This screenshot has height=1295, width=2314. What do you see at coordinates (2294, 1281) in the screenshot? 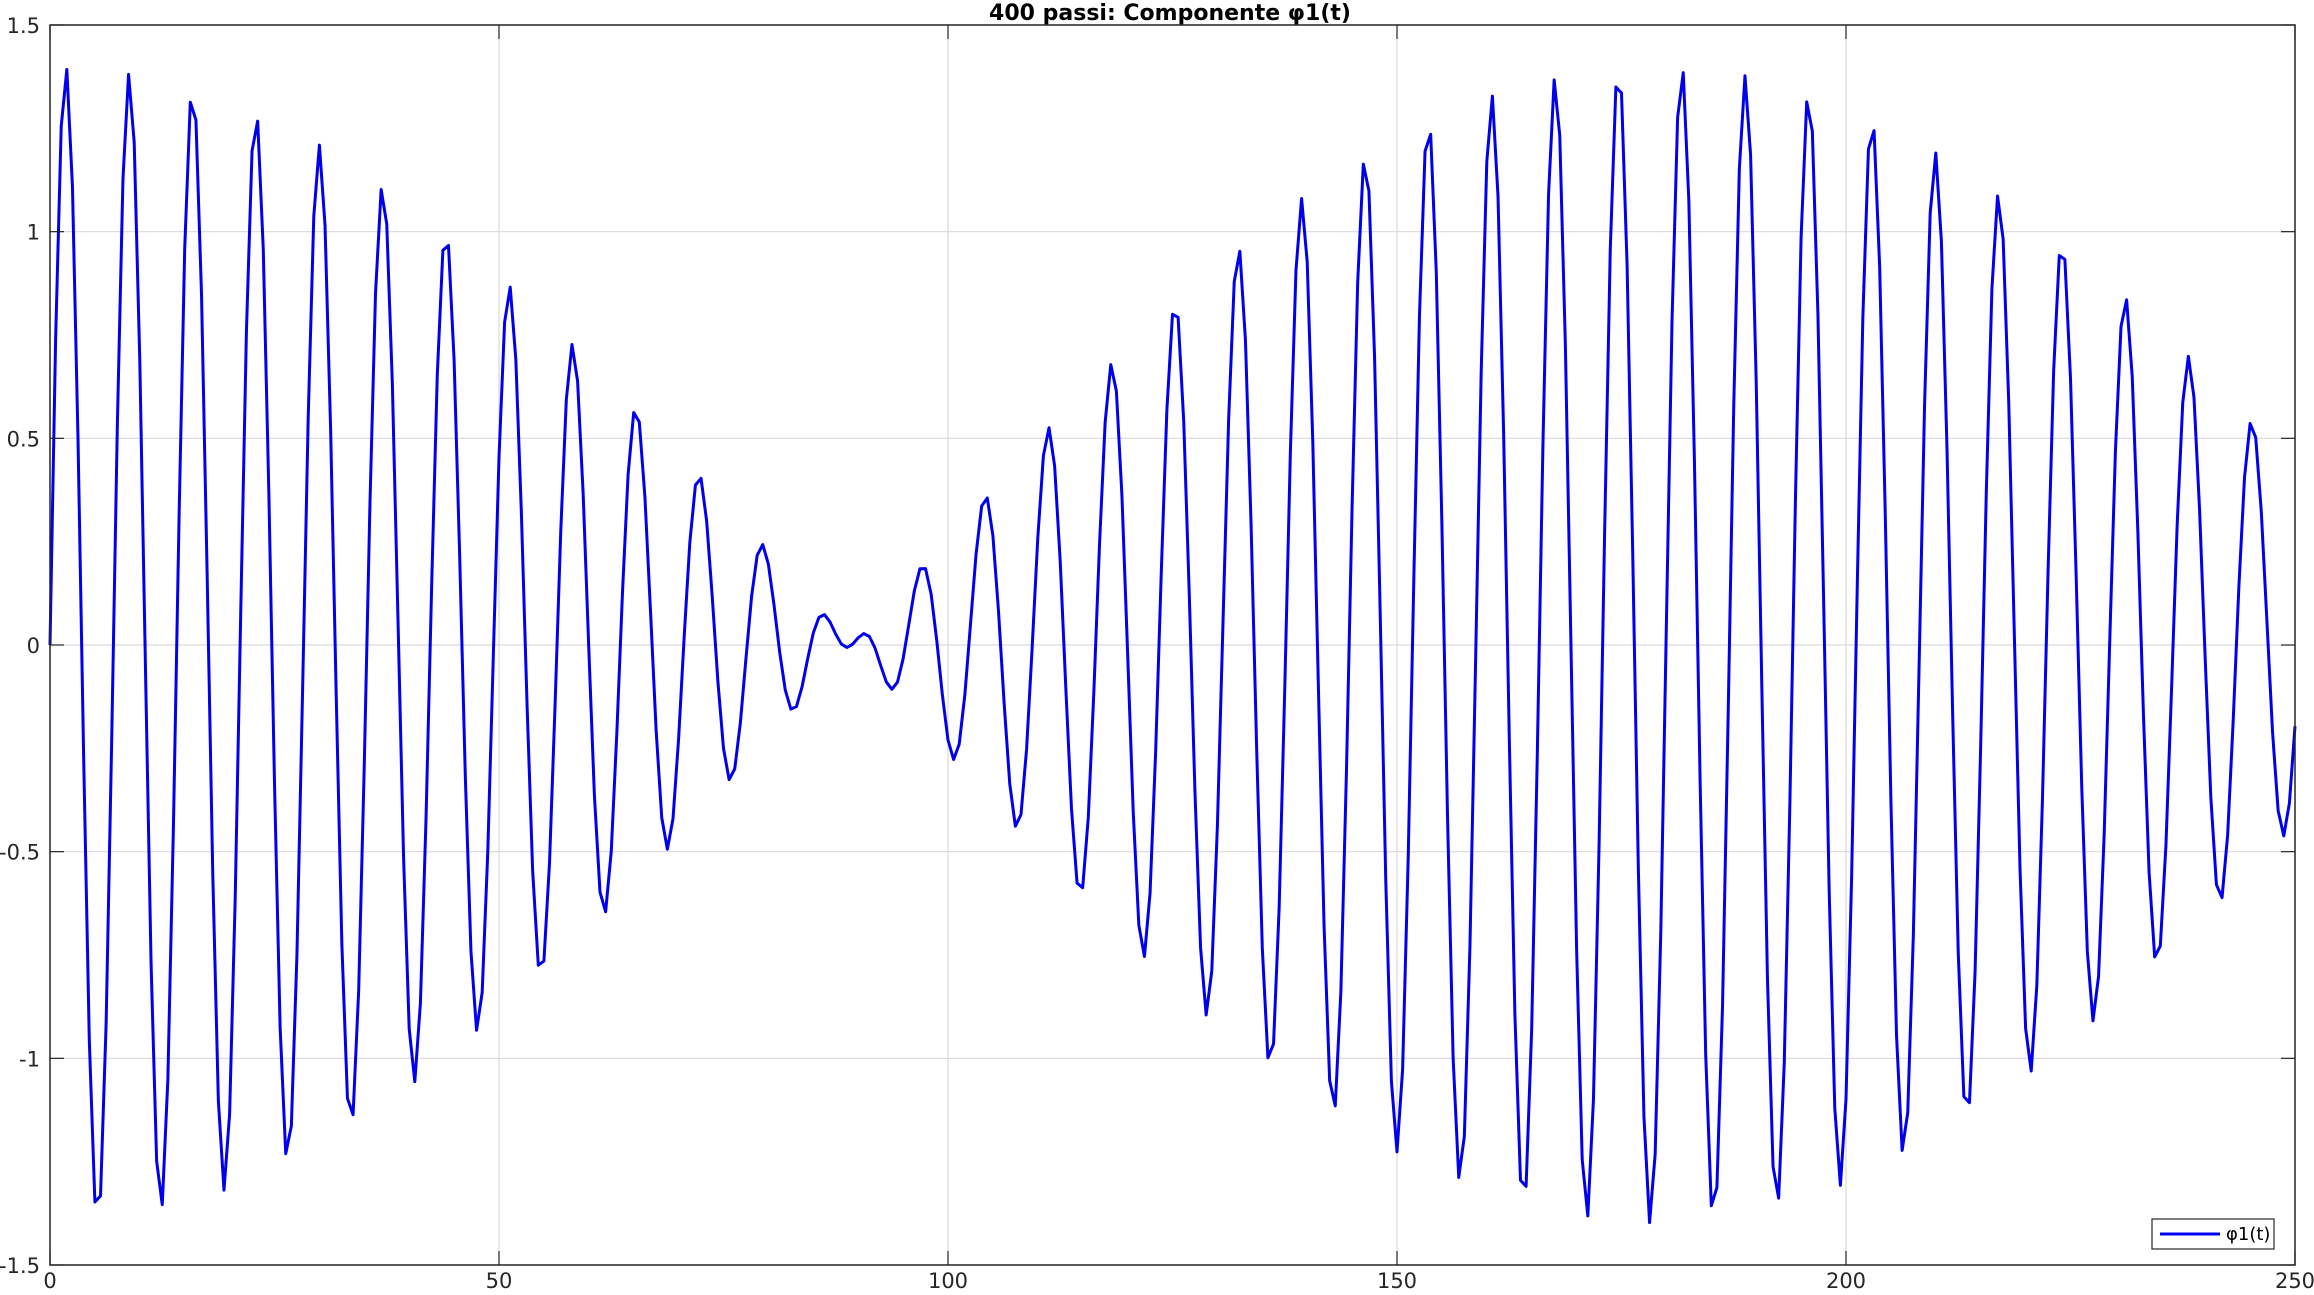
I see `x-tick-label: 250` at bounding box center [2294, 1281].